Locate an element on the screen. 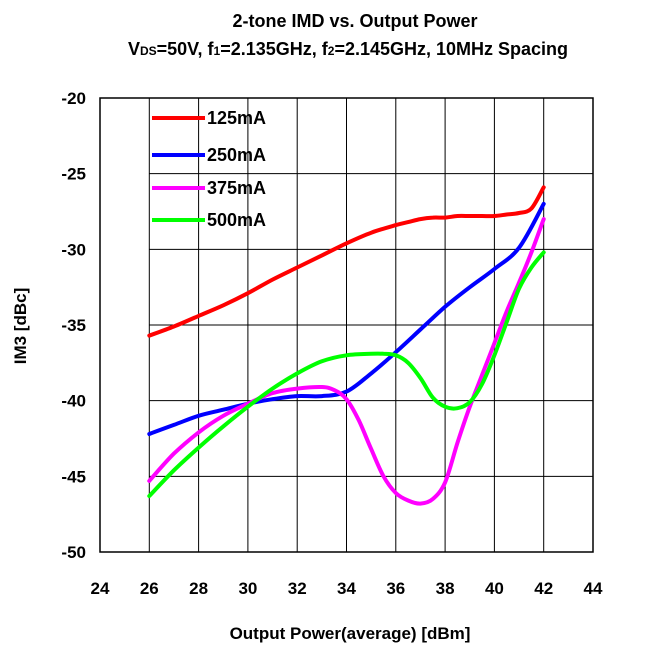  legend-label-375mA: 375mA is located at coordinates (236, 188).